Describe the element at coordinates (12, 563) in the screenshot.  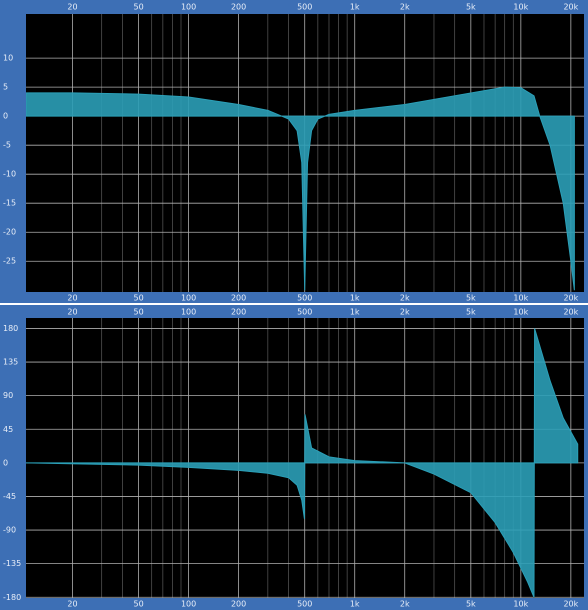
I see `y-tick-label: -135` at that location.